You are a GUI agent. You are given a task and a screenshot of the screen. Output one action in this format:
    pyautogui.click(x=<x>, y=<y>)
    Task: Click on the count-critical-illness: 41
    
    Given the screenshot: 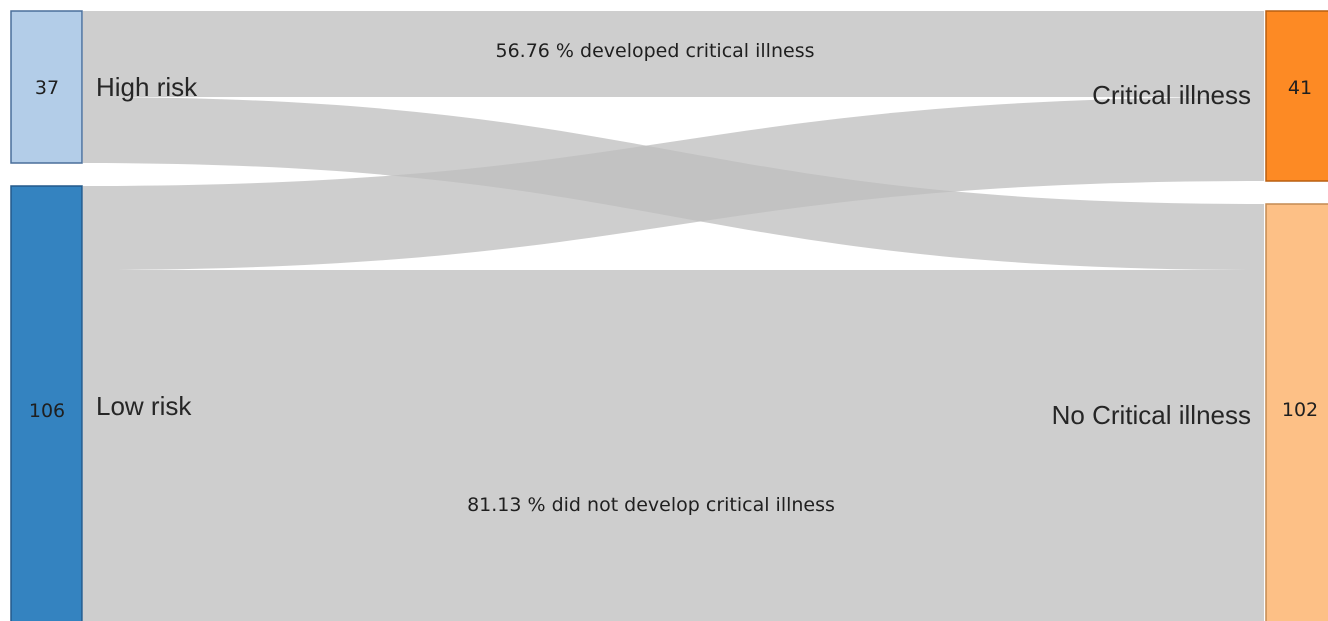 What is the action you would take?
    pyautogui.click(x=1300, y=88)
    